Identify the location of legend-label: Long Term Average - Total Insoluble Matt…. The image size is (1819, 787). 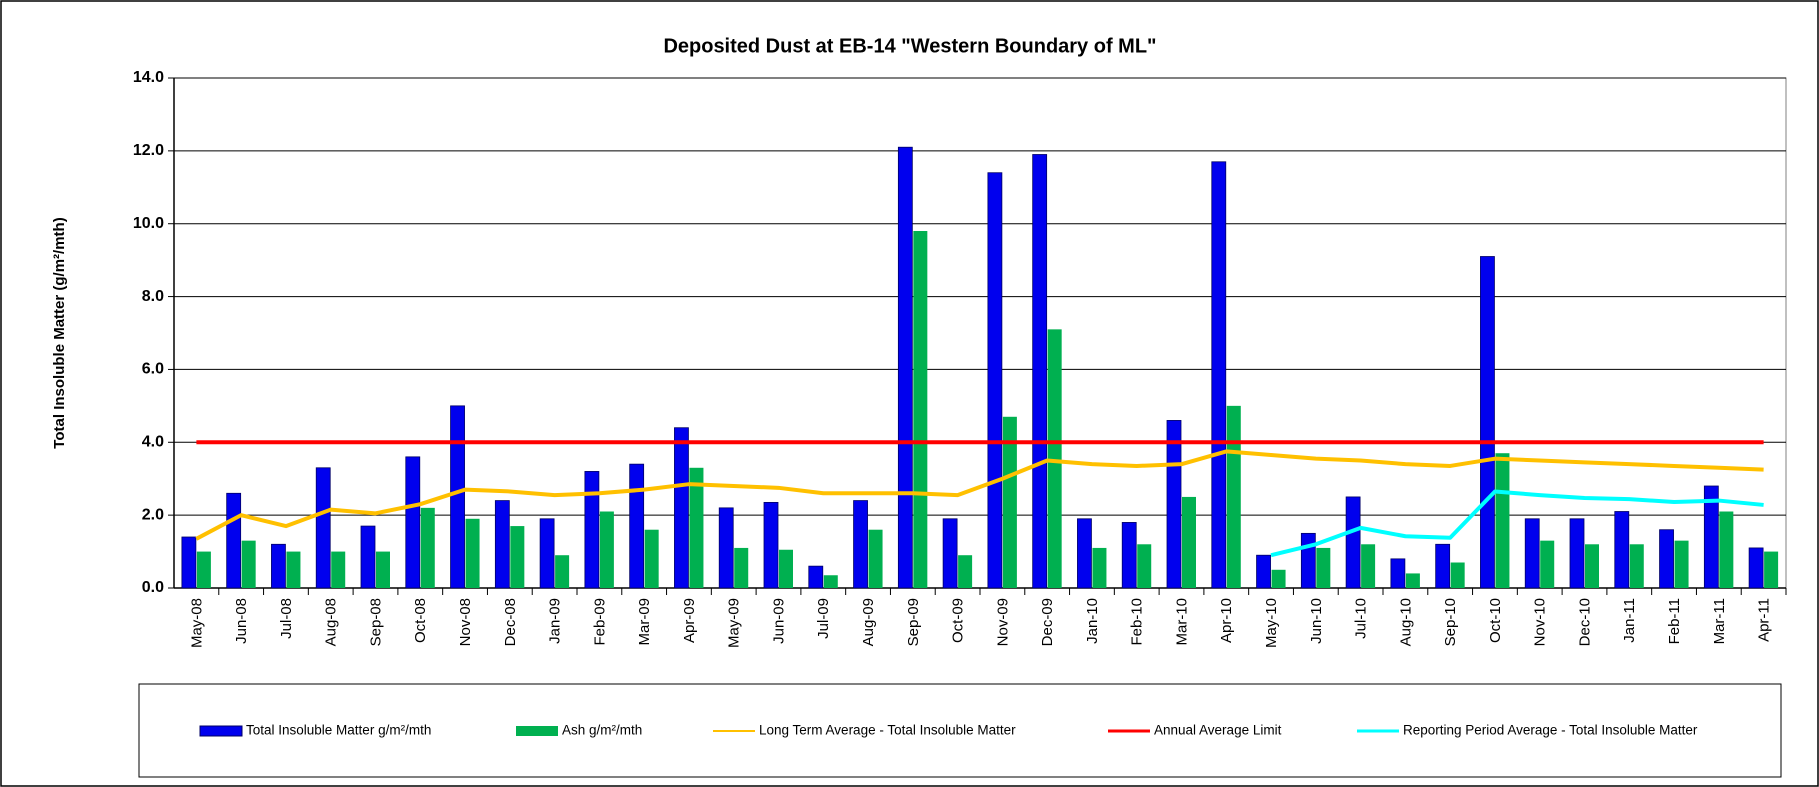
(887, 730).